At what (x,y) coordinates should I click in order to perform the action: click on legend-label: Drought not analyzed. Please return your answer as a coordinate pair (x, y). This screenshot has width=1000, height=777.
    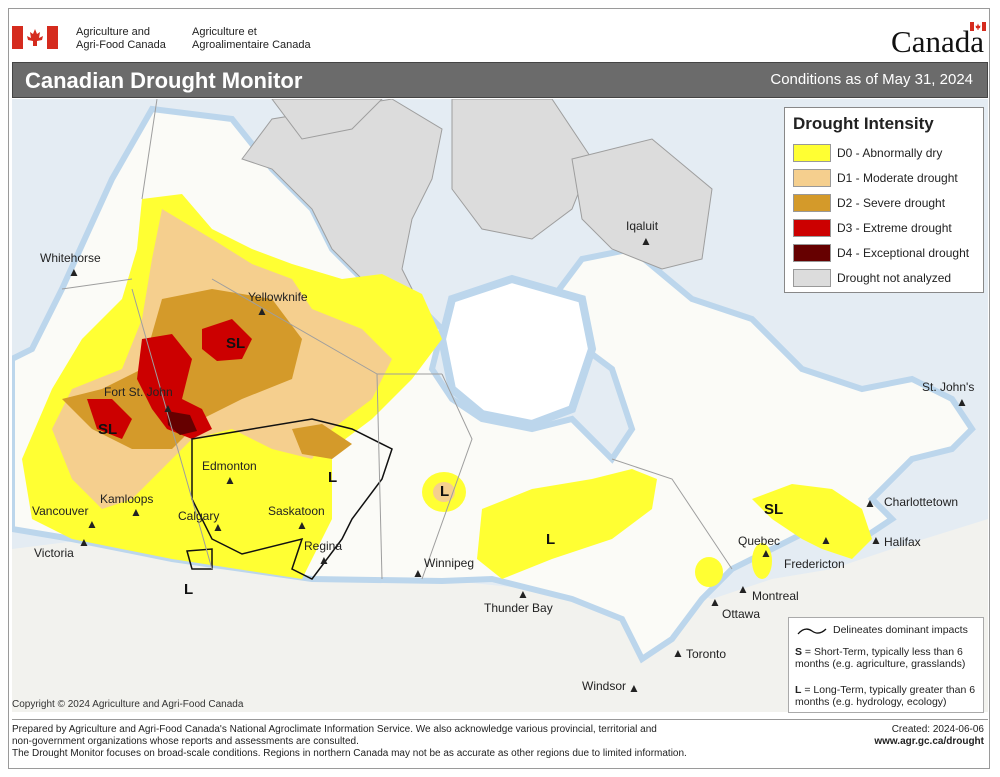
    Looking at the image, I should click on (894, 278).